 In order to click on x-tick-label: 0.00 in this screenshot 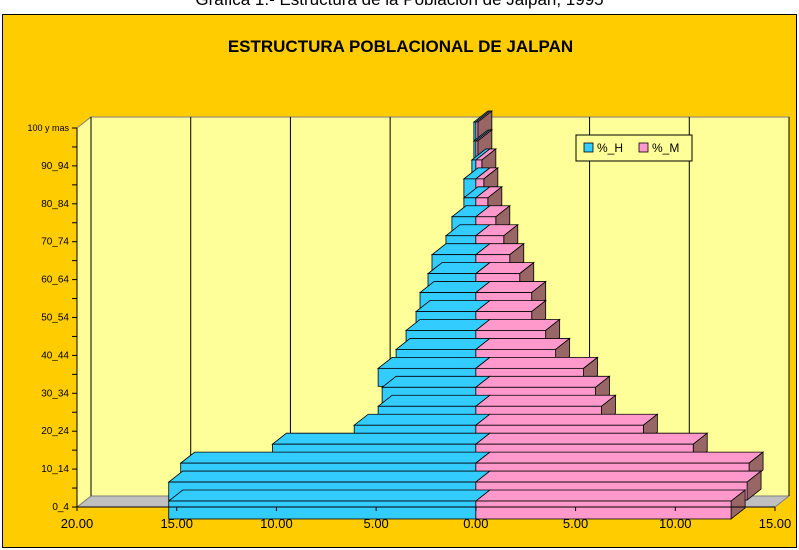, I will do `click(475, 523)`.